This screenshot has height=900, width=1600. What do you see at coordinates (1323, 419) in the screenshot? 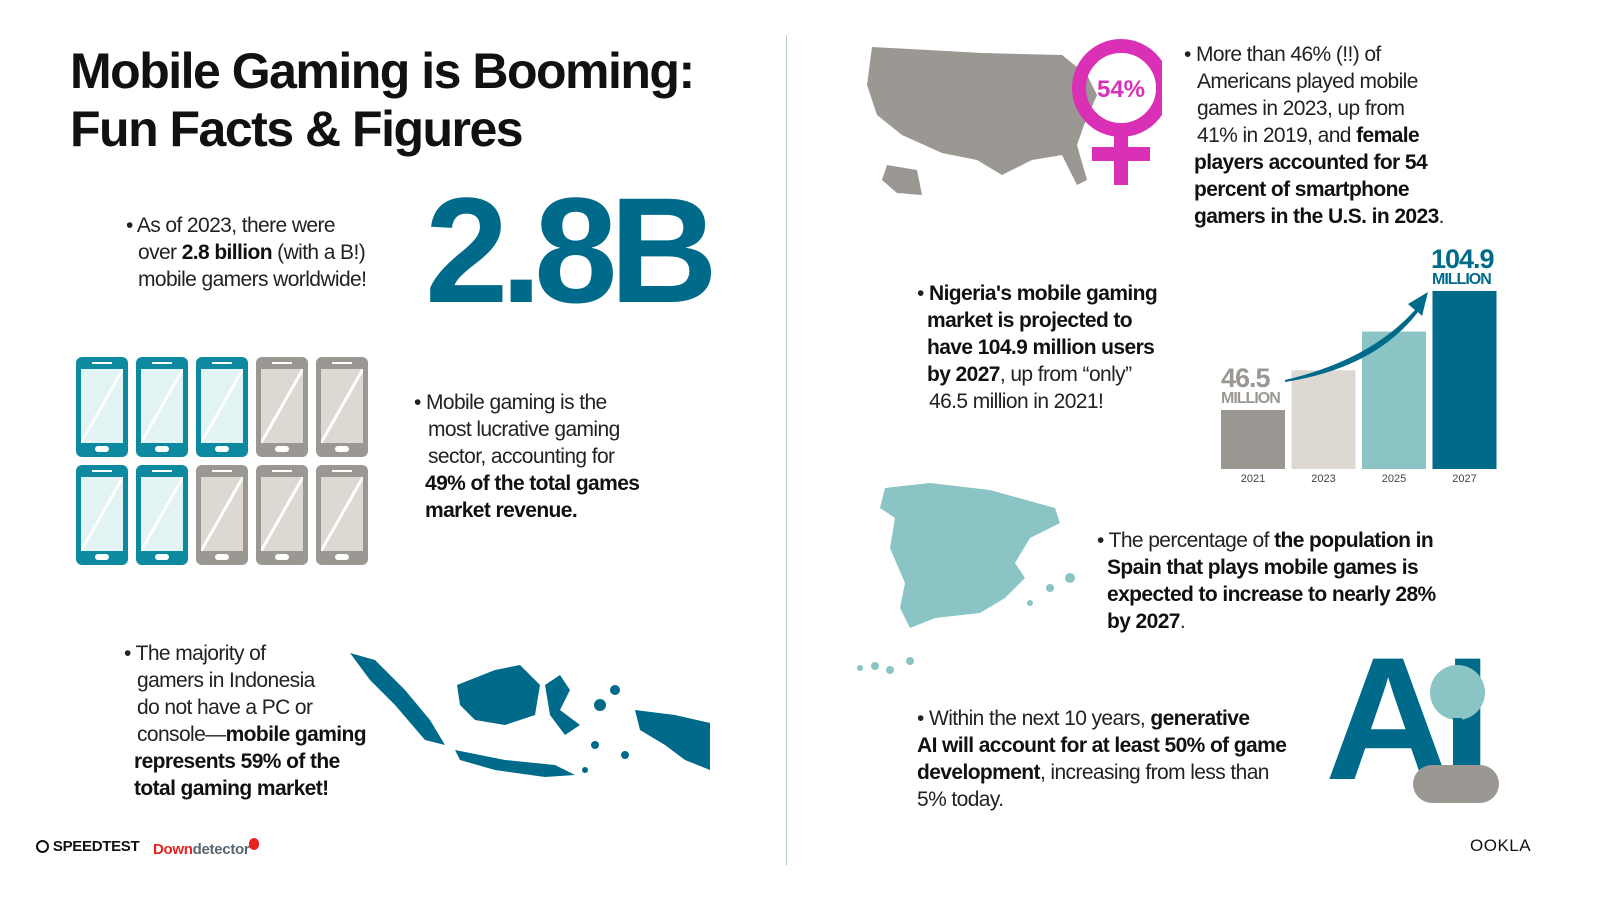
I see `bar-2023` at bounding box center [1323, 419].